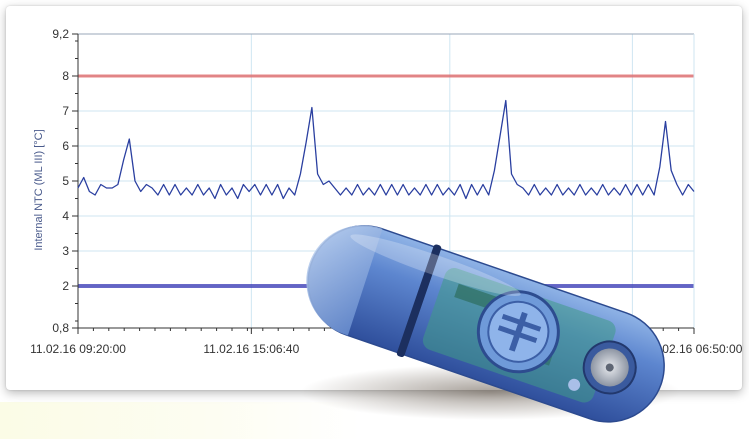  What do you see at coordinates (65, 216) in the screenshot?
I see `y-tick-label: 4` at bounding box center [65, 216].